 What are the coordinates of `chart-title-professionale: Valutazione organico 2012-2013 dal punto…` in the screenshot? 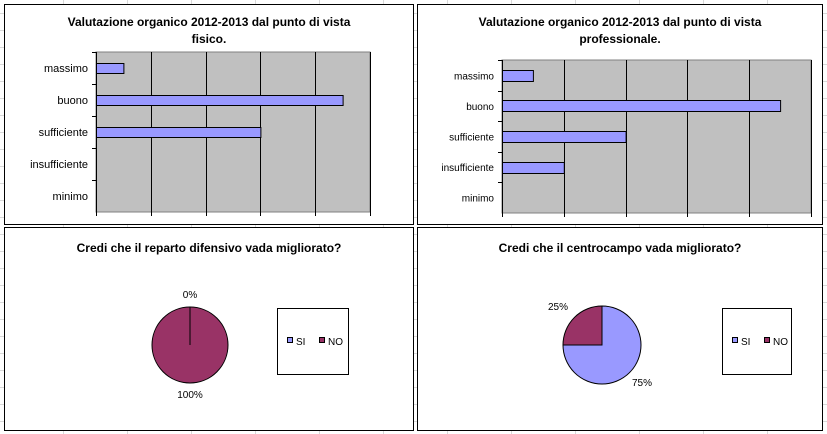 It's located at (620, 30).